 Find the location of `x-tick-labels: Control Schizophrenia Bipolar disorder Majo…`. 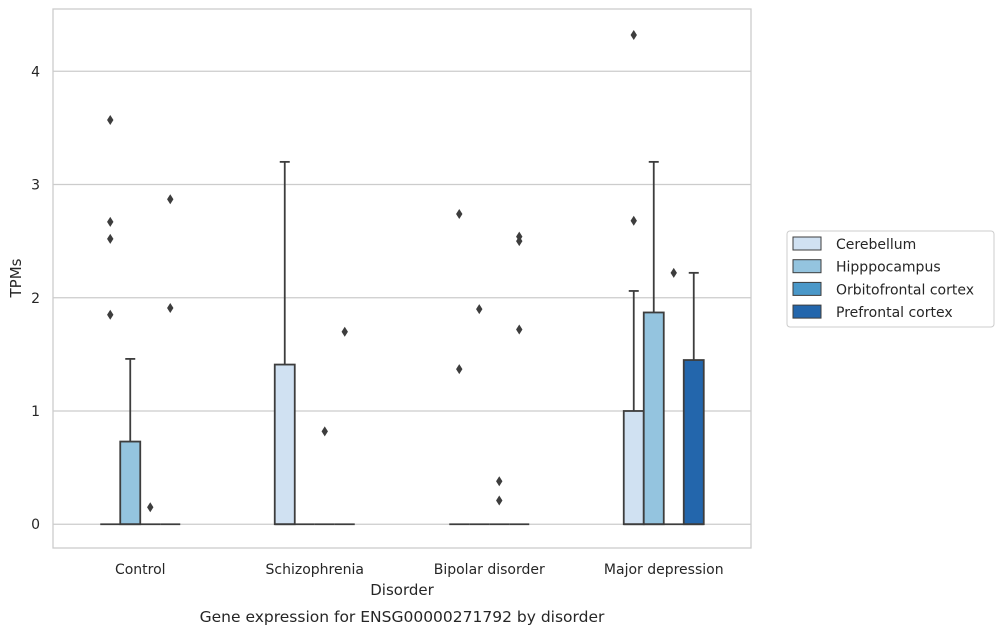

x-tick-labels: Control Schizophrenia Bipolar disorder Majo… is located at coordinates (419, 570).